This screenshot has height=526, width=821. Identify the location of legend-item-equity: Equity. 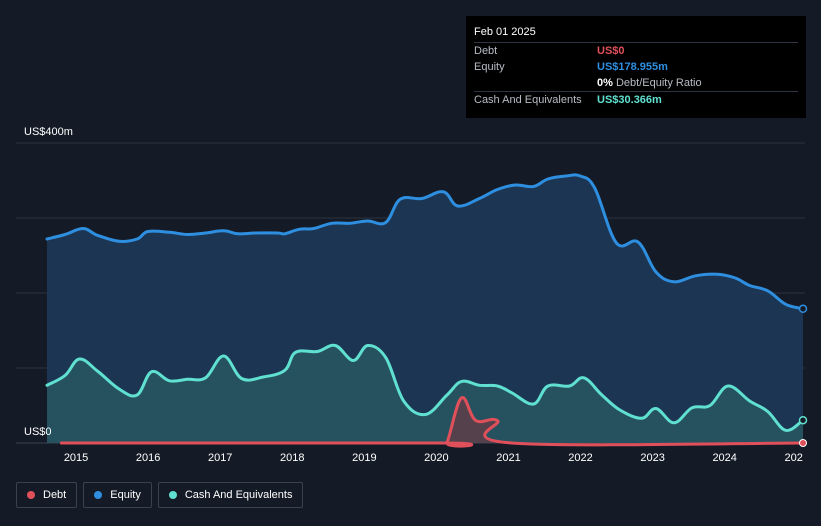
(117, 495).